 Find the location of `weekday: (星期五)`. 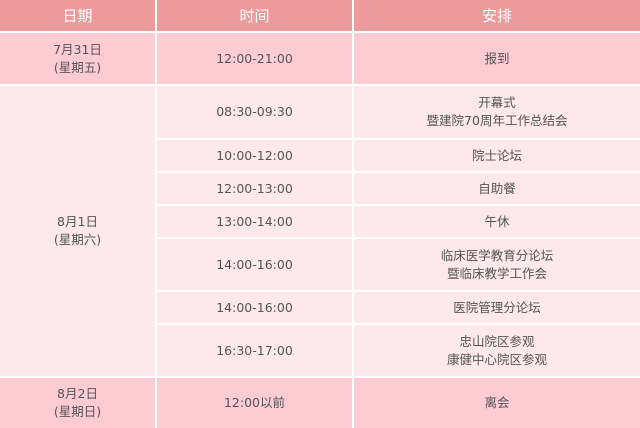

weekday: (星期五) is located at coordinates (77, 67).